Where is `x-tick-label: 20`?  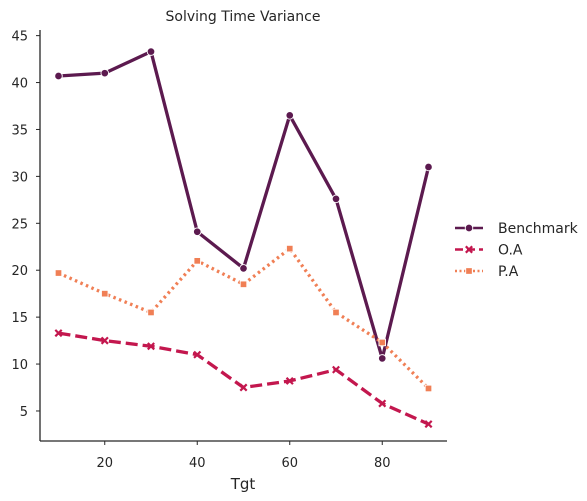
x-tick-label: 20 is located at coordinates (104, 463).